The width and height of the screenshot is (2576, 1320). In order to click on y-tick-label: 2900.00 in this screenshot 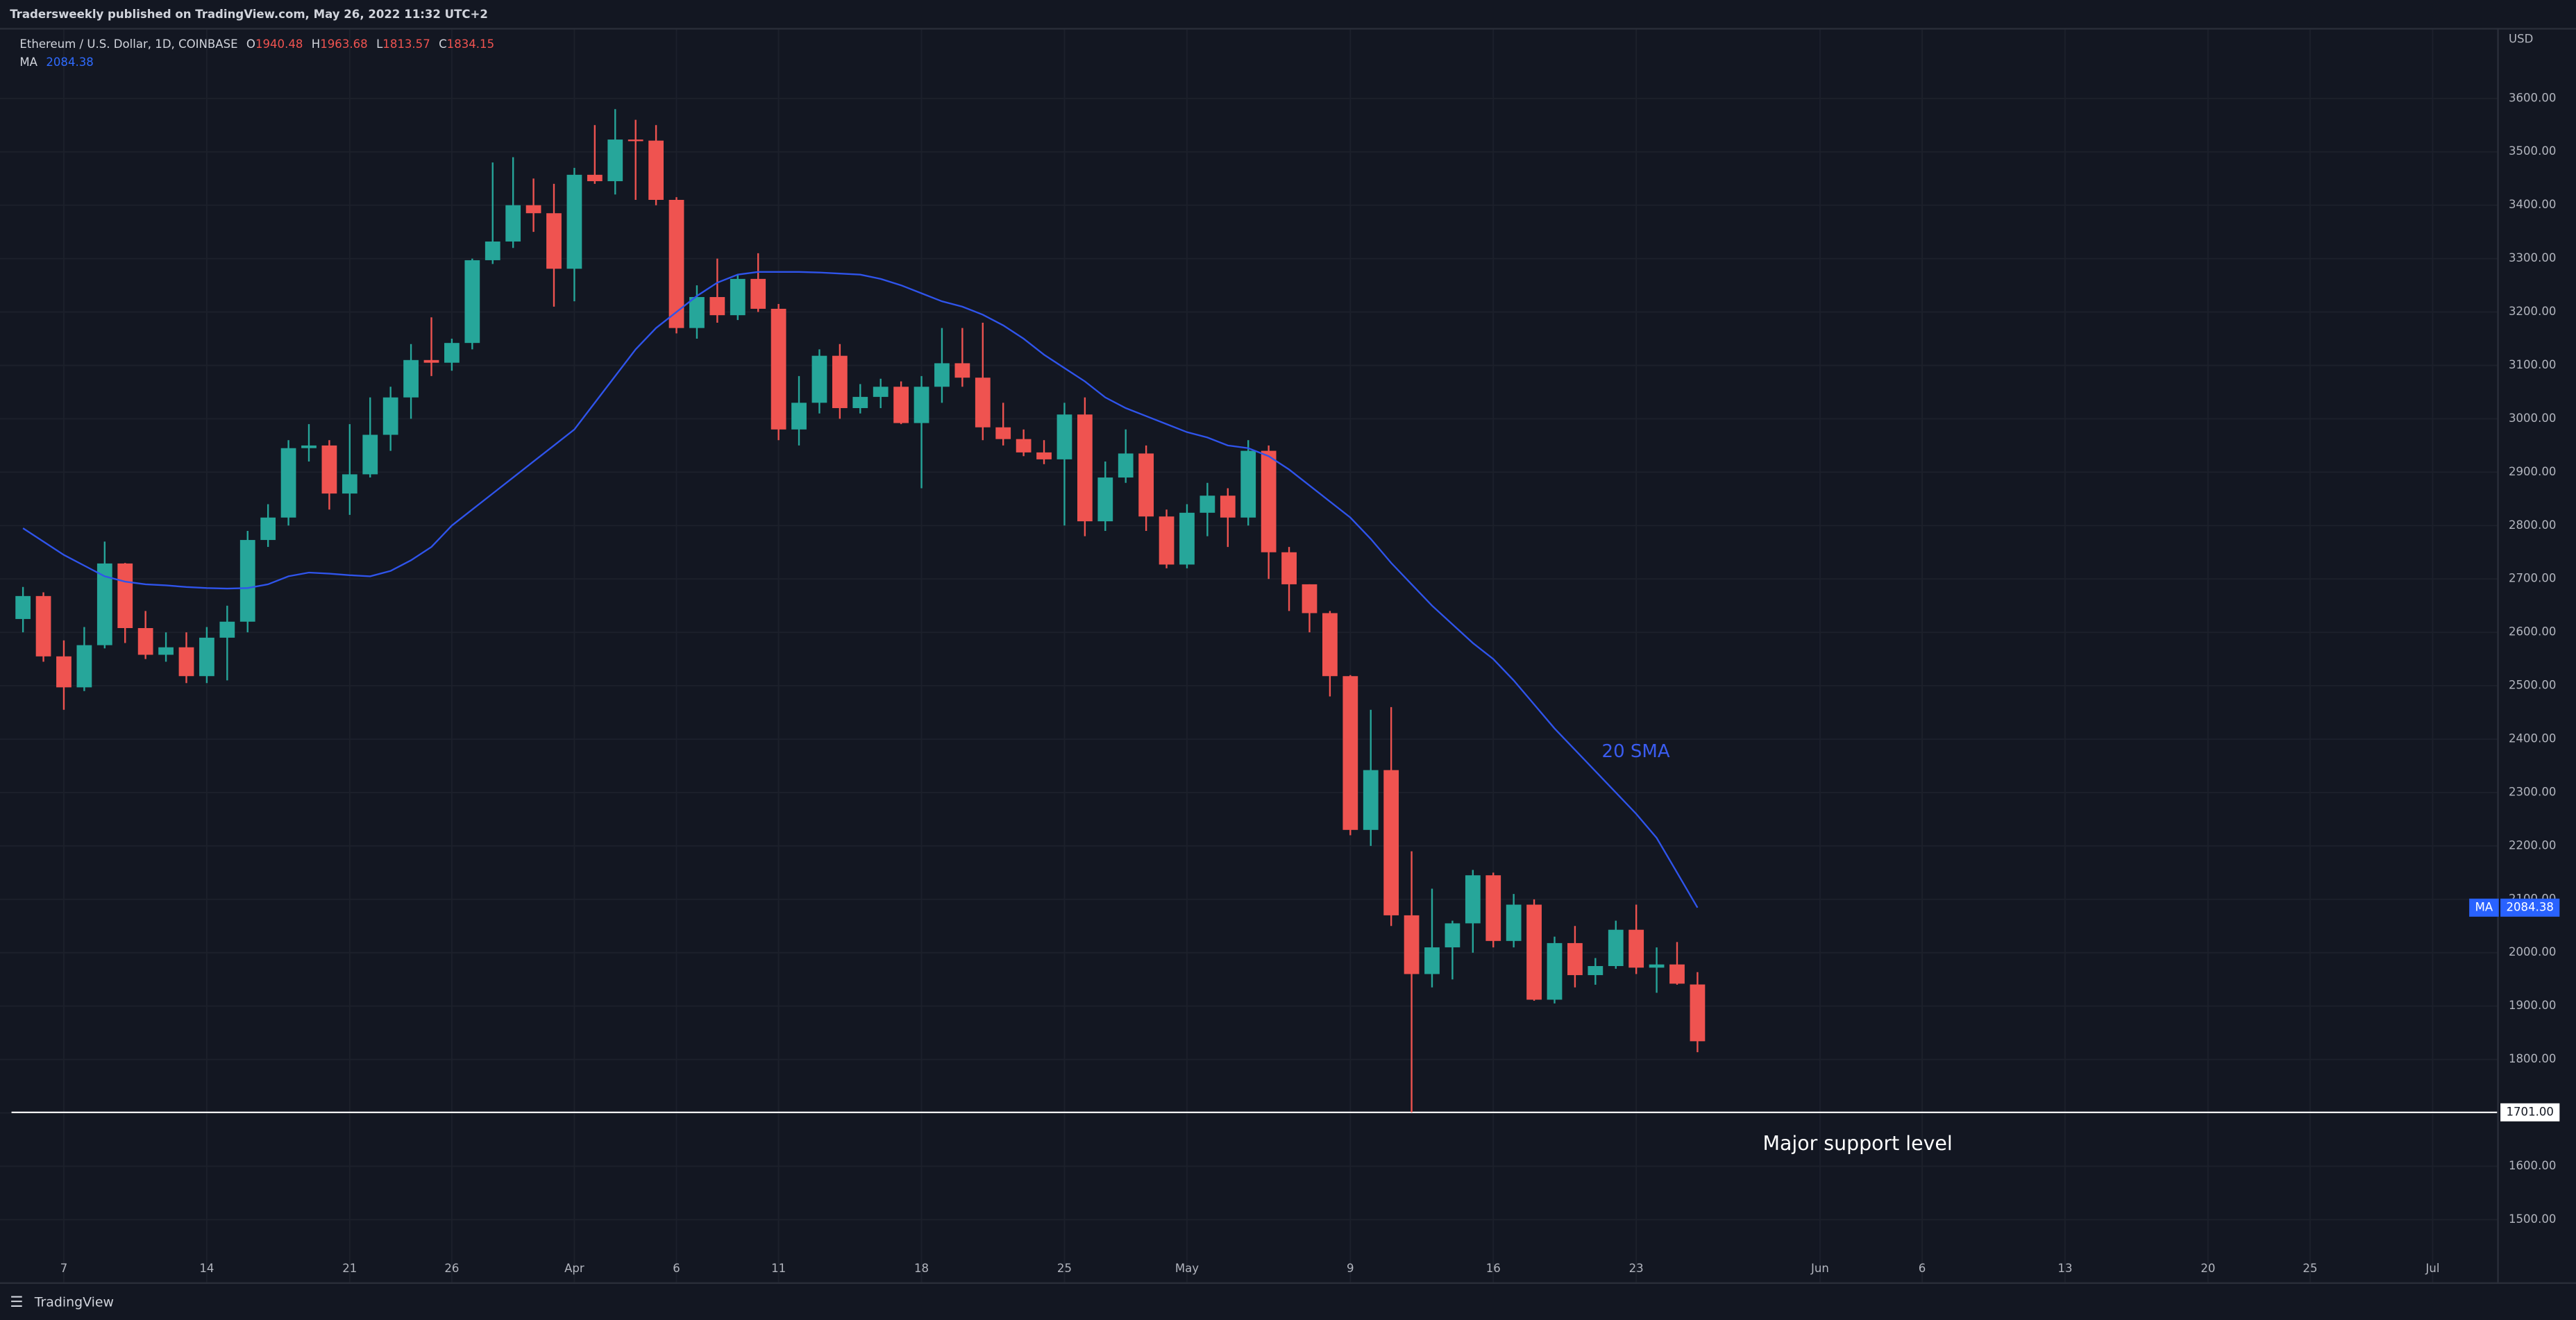, I will do `click(2532, 471)`.